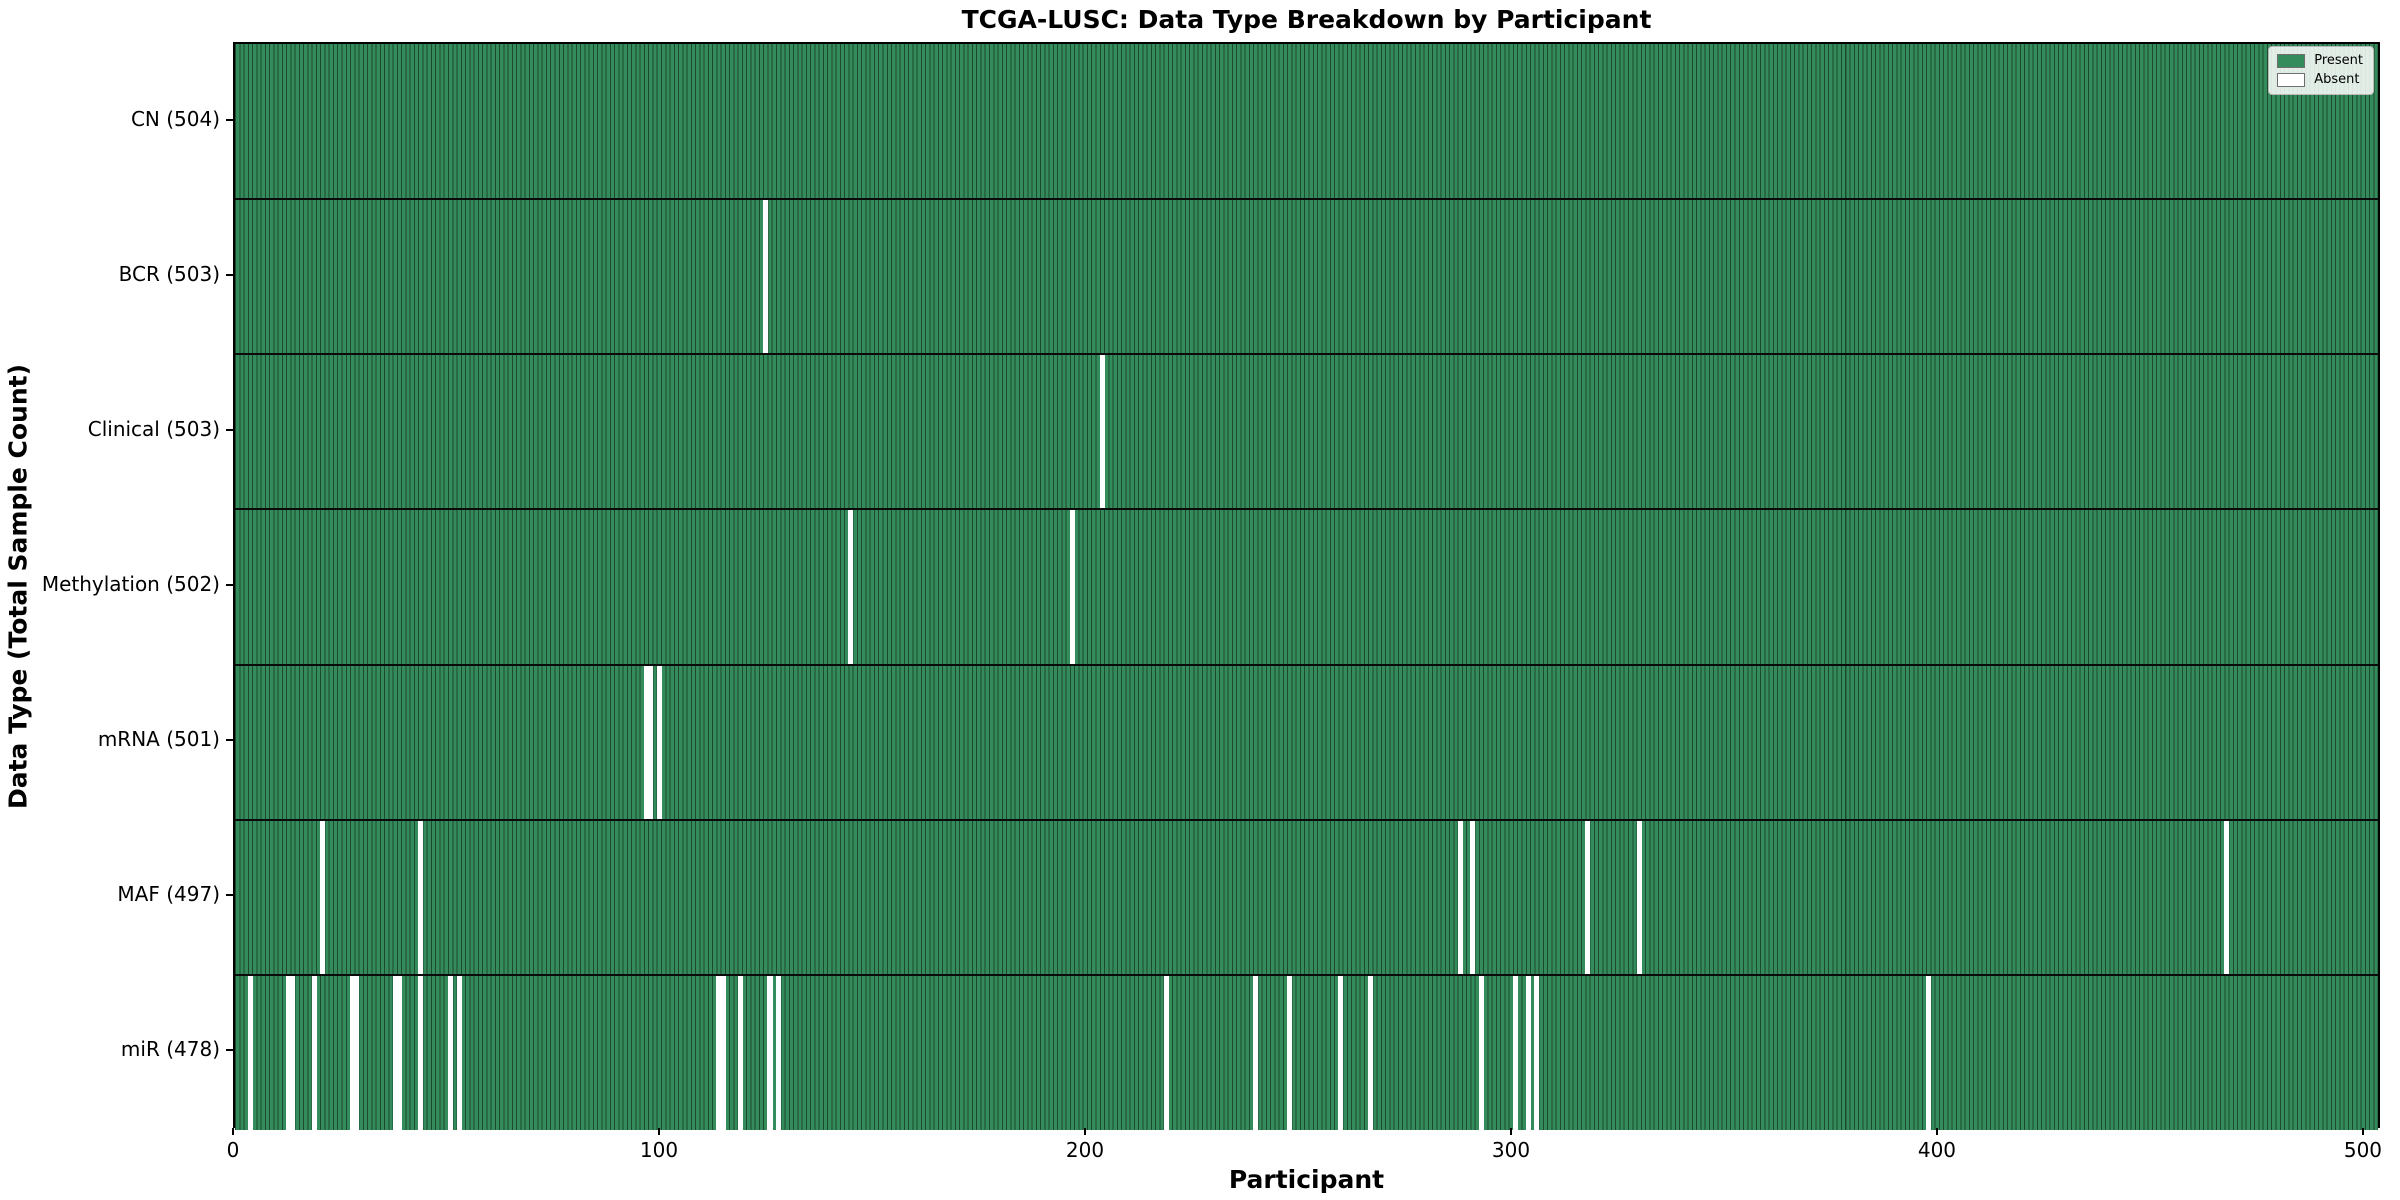  What do you see at coordinates (1306, 432) in the screenshot?
I see `heatmap-row-clinical` at bounding box center [1306, 432].